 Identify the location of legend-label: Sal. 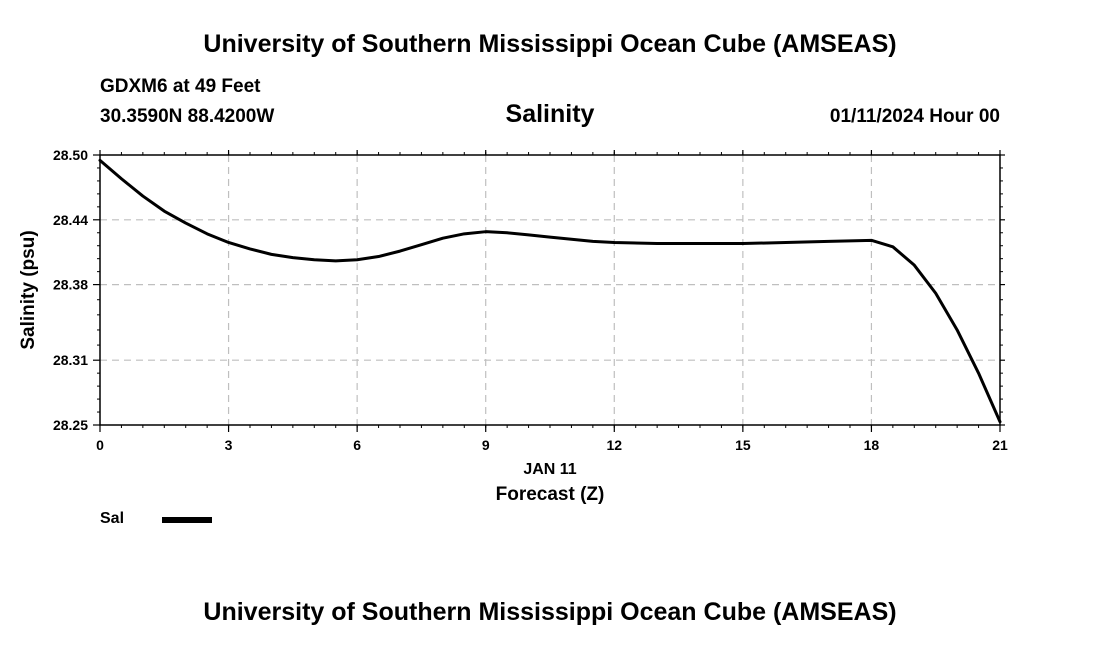
(112, 518).